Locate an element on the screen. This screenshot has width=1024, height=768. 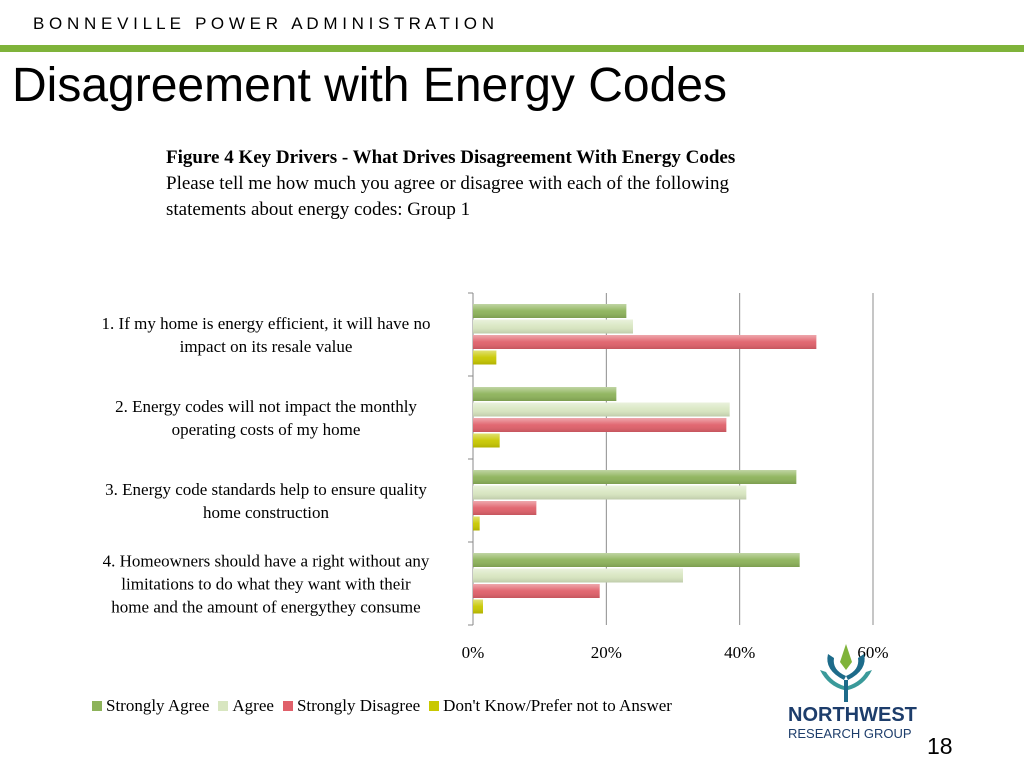
legend-label: Don't Know/Prefer not to Answer is located at coordinates (557, 705).